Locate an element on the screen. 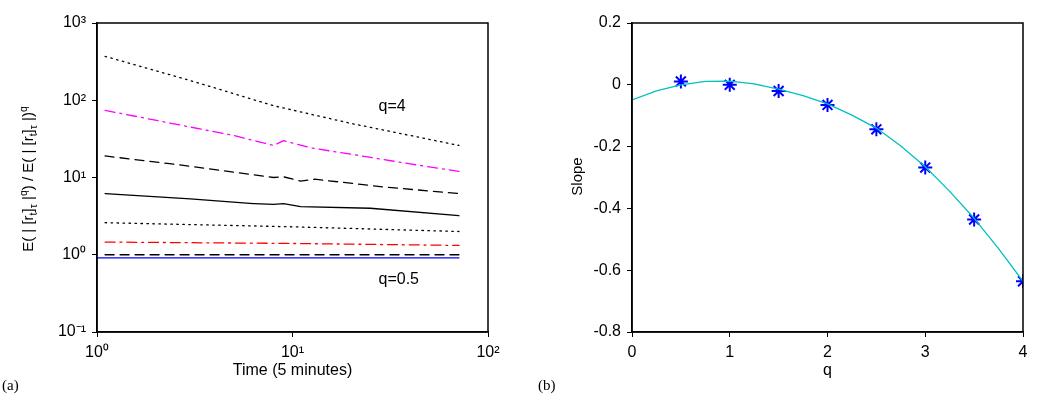 This screenshot has height=396, width=1048. text: (b) is located at coordinates (547, 386).